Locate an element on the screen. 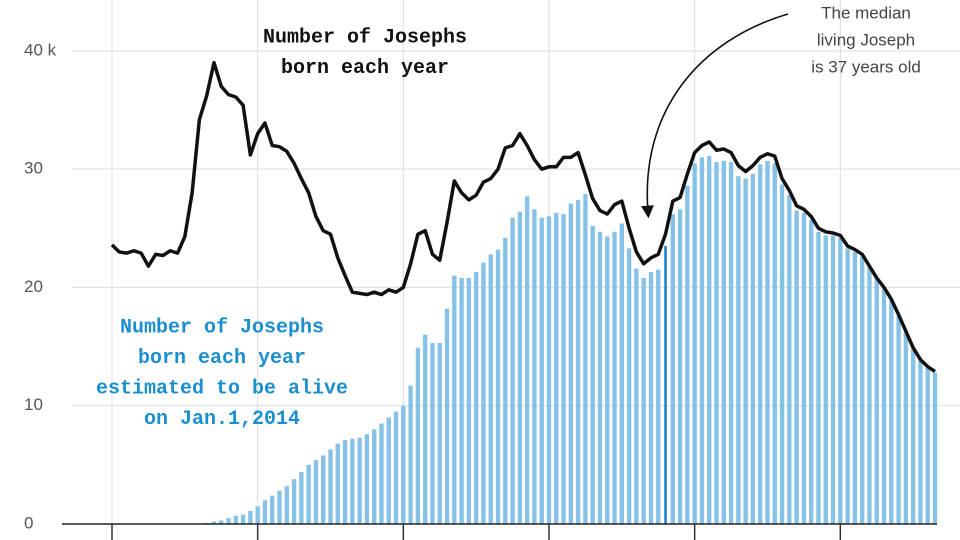  annotation: living Joseph is located at coordinates (866, 39).